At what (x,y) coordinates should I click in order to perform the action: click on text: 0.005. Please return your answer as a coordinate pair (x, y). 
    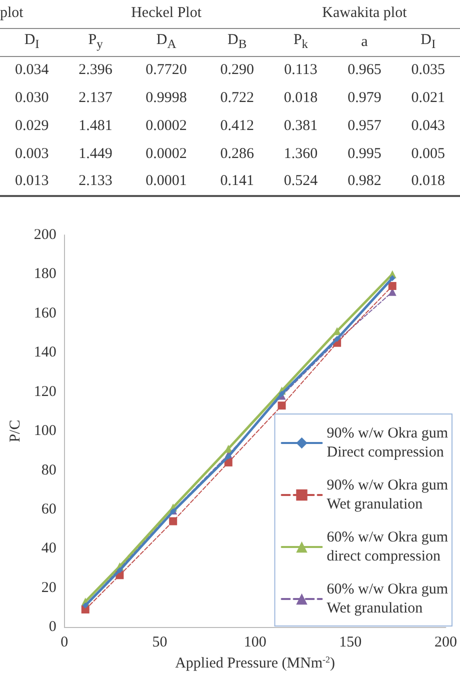
    Looking at the image, I should click on (428, 154).